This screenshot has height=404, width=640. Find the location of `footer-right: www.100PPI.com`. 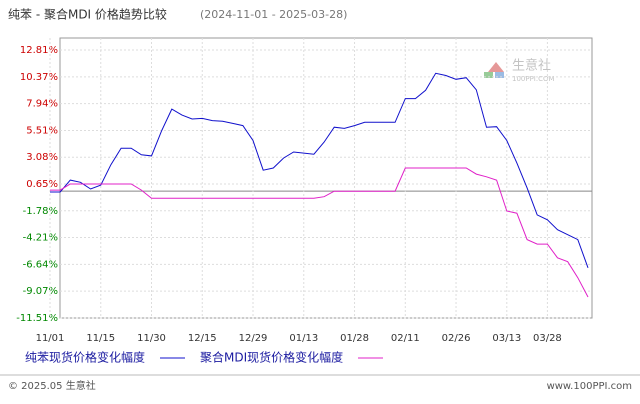

footer-right: www.100PPI.com is located at coordinates (589, 386).